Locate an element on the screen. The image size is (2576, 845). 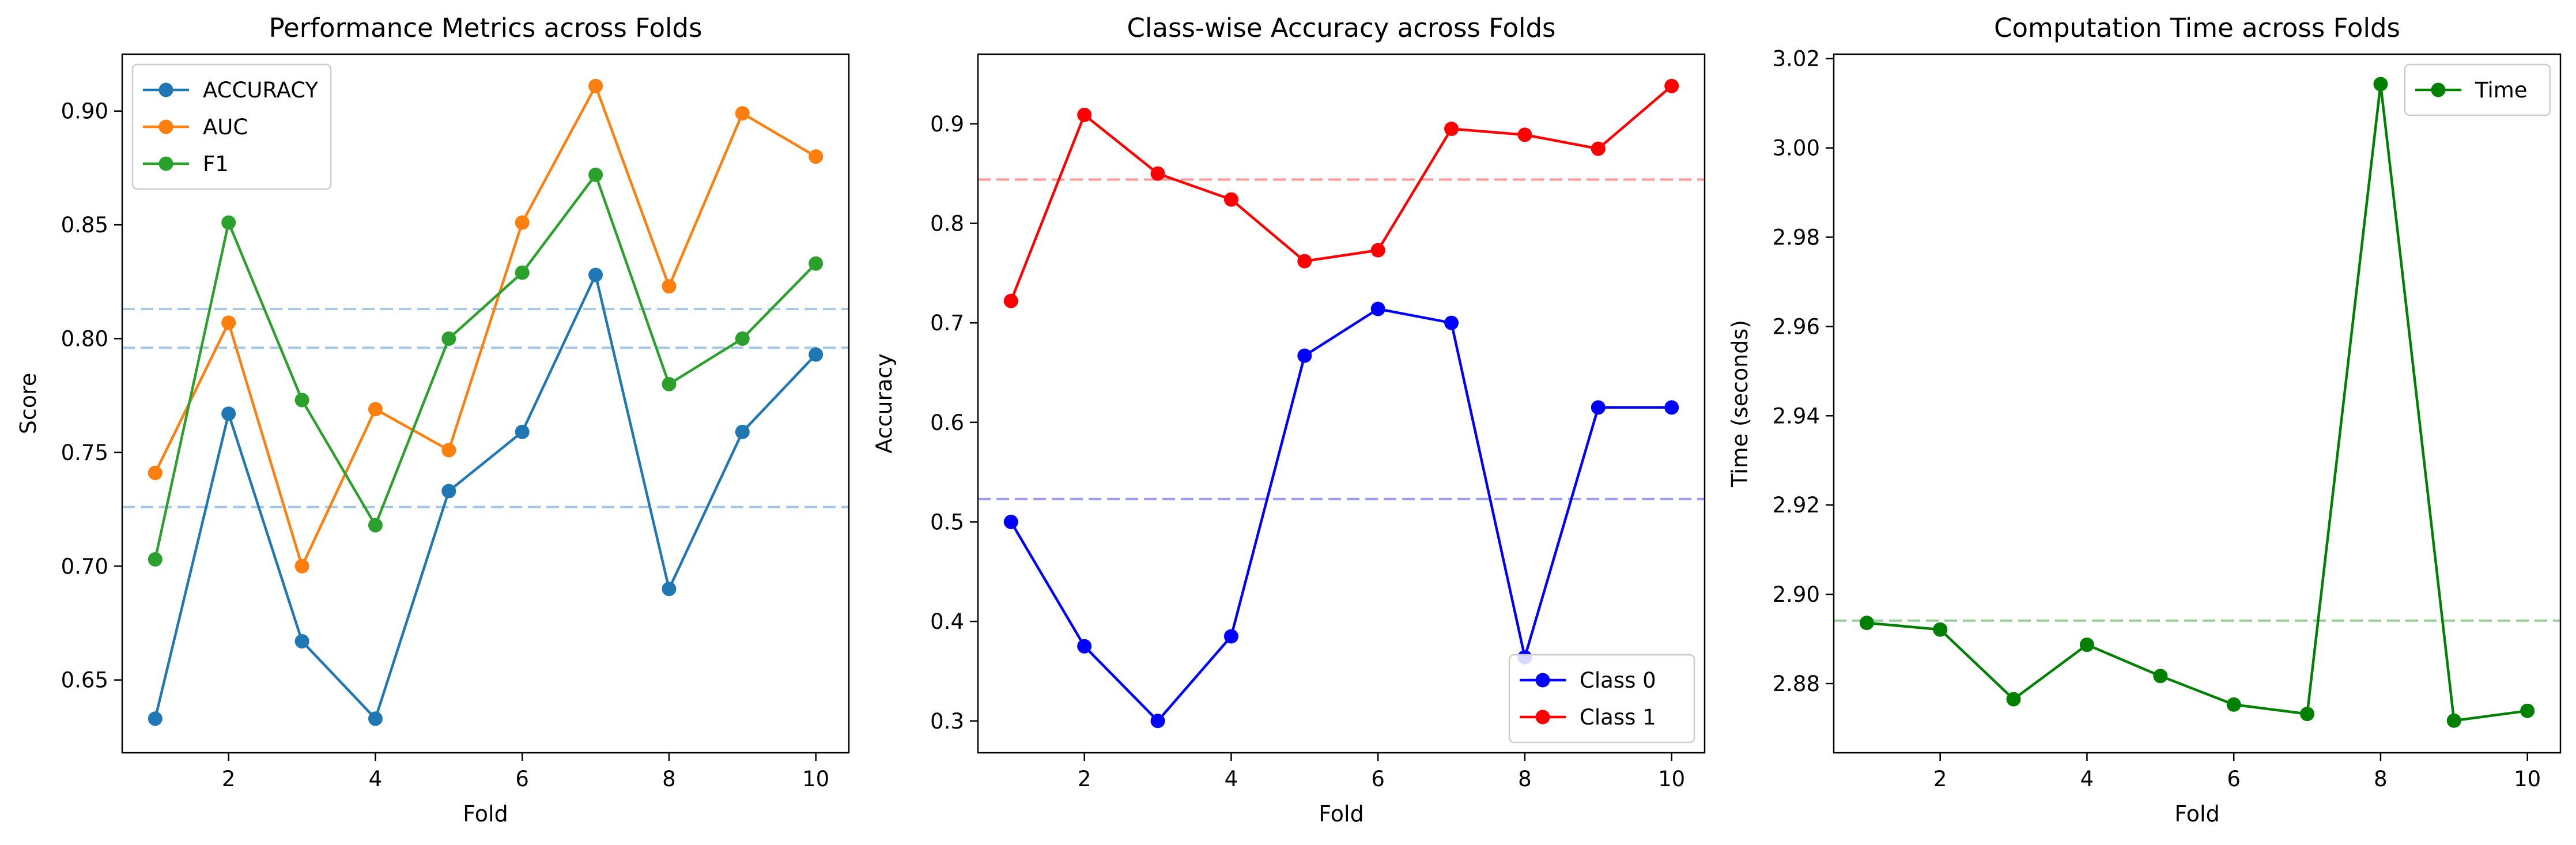
chart2-ytick-label: 0.6 is located at coordinates (947, 423).